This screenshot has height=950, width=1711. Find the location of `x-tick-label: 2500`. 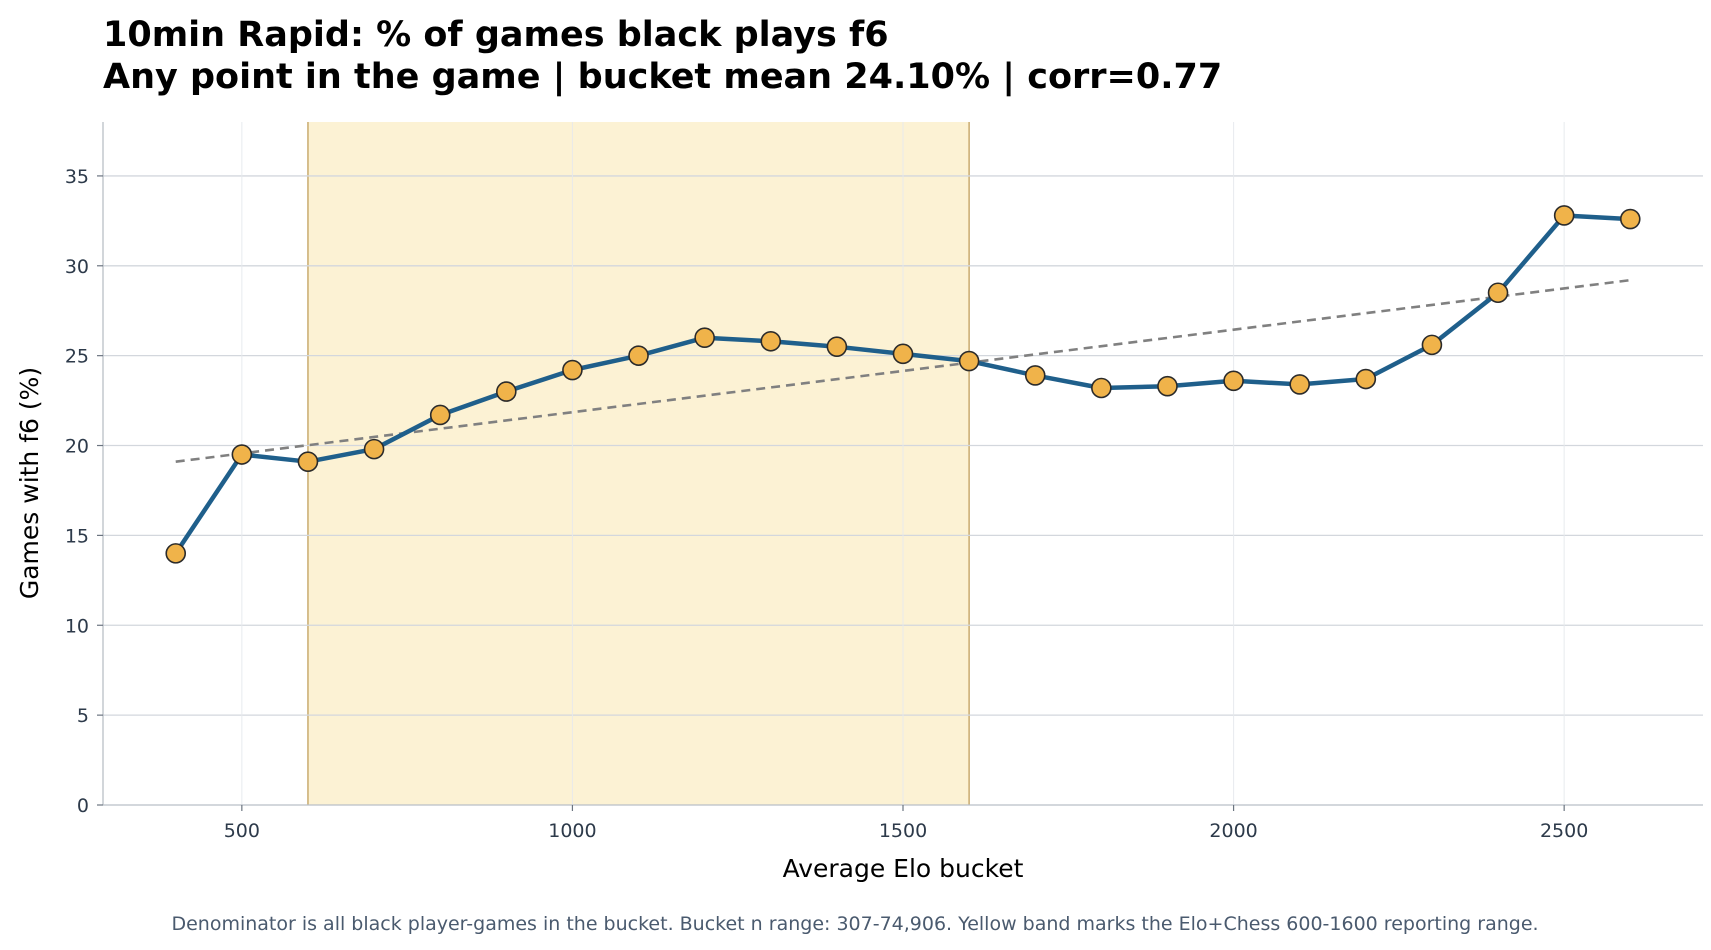

x-tick-label: 2500 is located at coordinates (1564, 831).